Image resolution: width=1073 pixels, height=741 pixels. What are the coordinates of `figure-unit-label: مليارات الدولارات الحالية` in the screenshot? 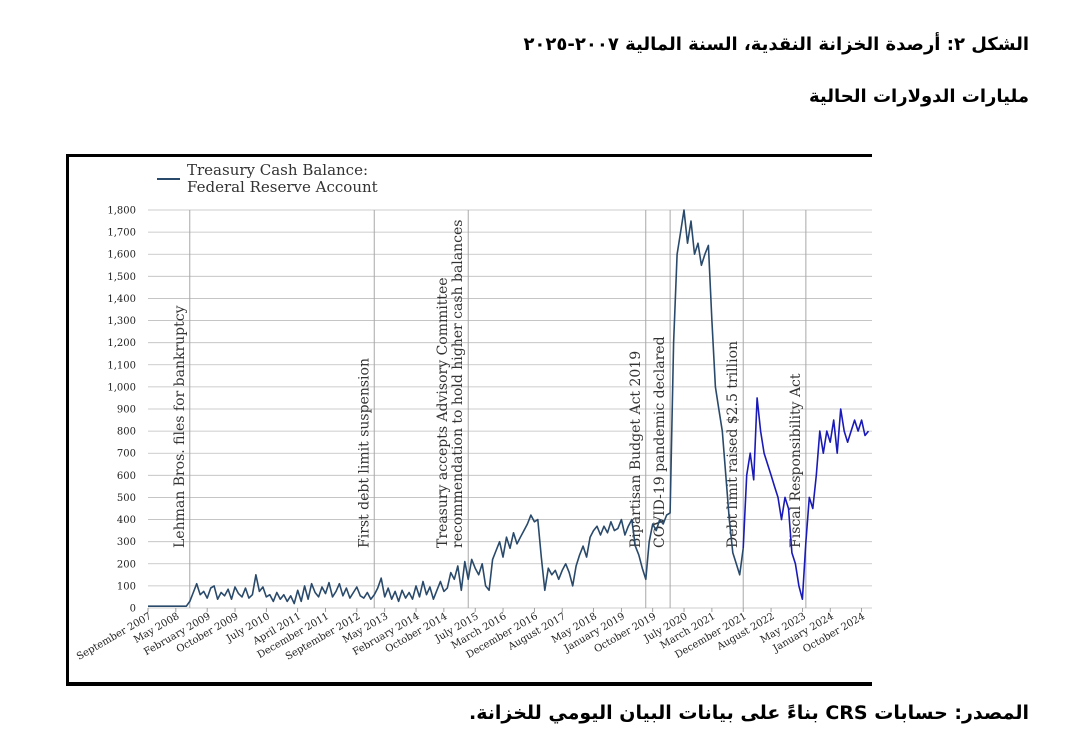 It's located at (919, 96).